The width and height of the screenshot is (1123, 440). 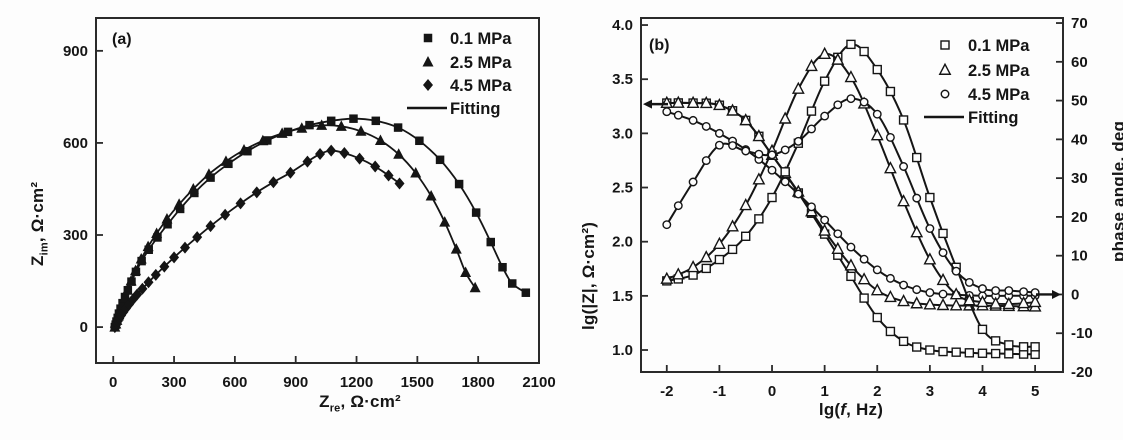 What do you see at coordinates (122, 39) in the screenshot?
I see `panel-tag: (a)` at bounding box center [122, 39].